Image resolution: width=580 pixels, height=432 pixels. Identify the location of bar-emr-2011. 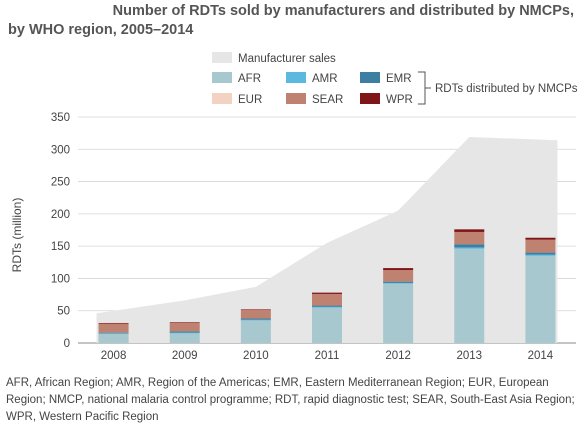
(327, 306).